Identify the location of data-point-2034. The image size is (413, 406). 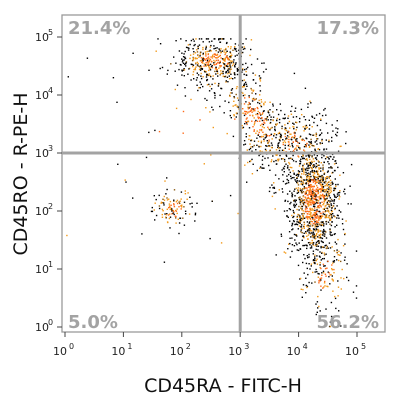
(175, 210).